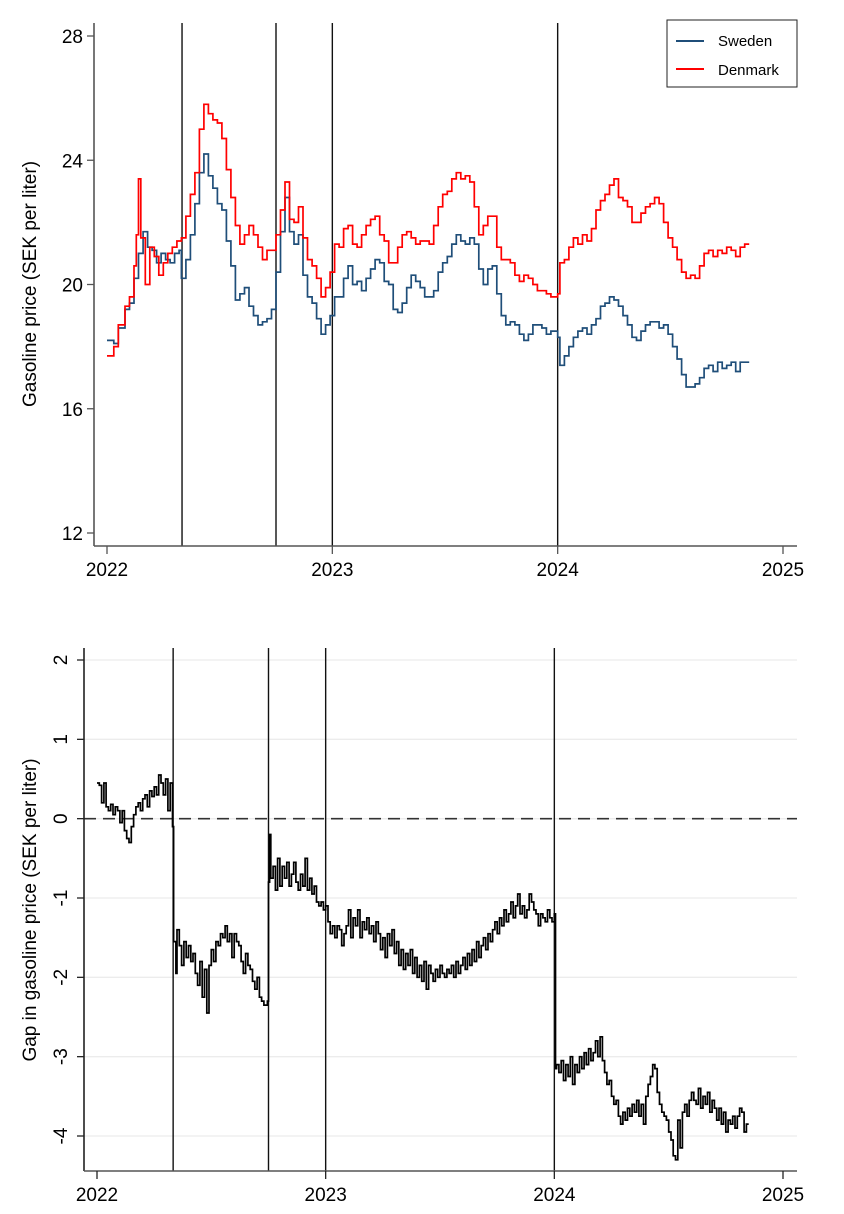 This screenshot has height=1214, width=844. I want to click on y-ticks: 12 16 20 24 28, so click(78, 286).